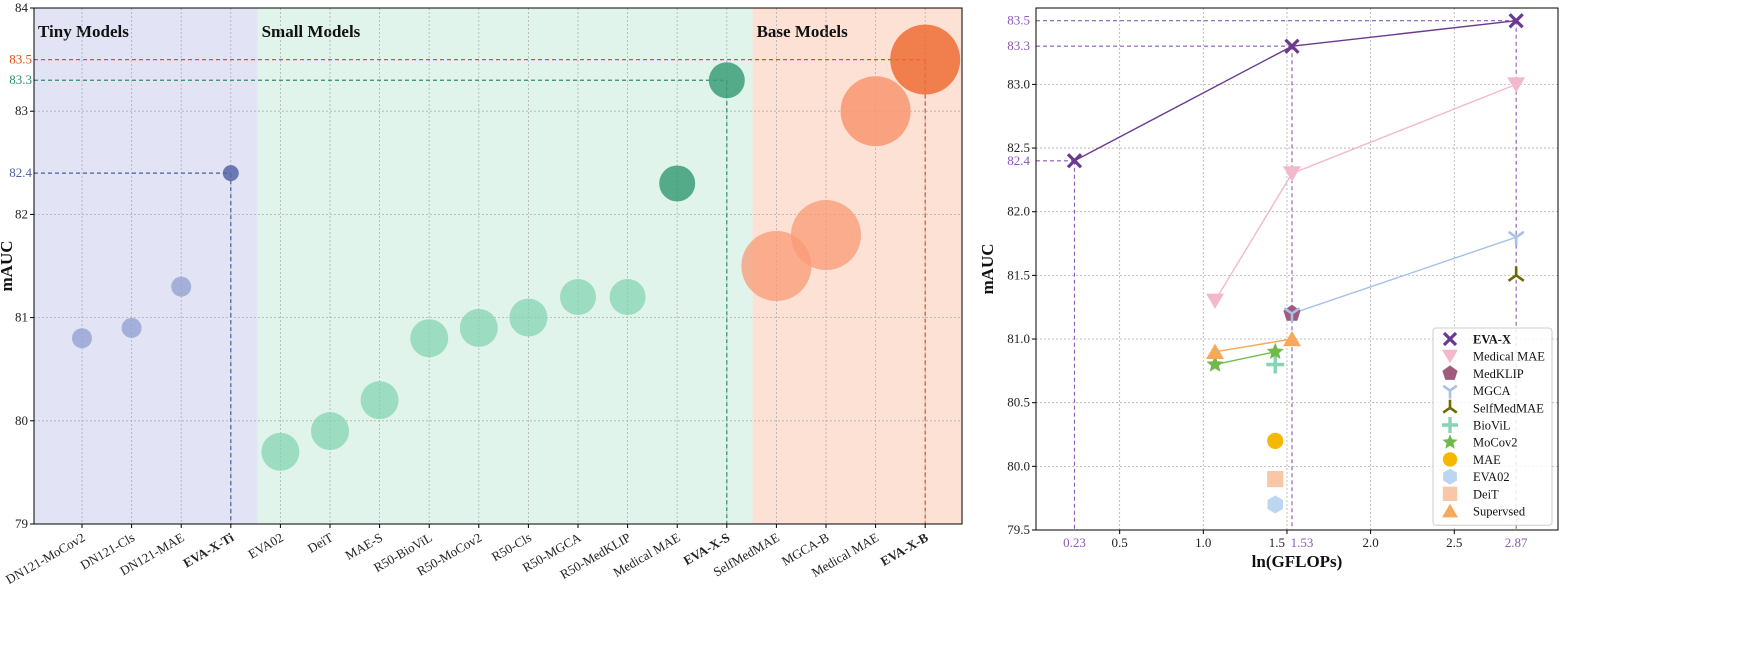  Describe the element at coordinates (1486, 494) in the screenshot. I see `legend-label: DeiT` at that location.